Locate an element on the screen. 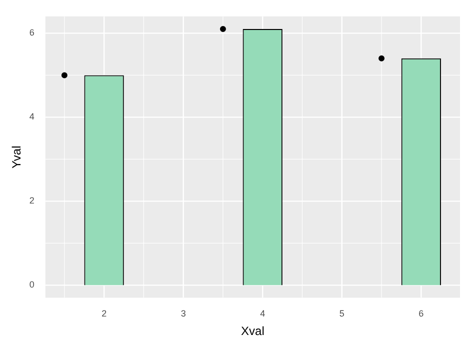 This screenshot has height=349, width=474. y-axis-title: Yval is located at coordinates (17, 157).